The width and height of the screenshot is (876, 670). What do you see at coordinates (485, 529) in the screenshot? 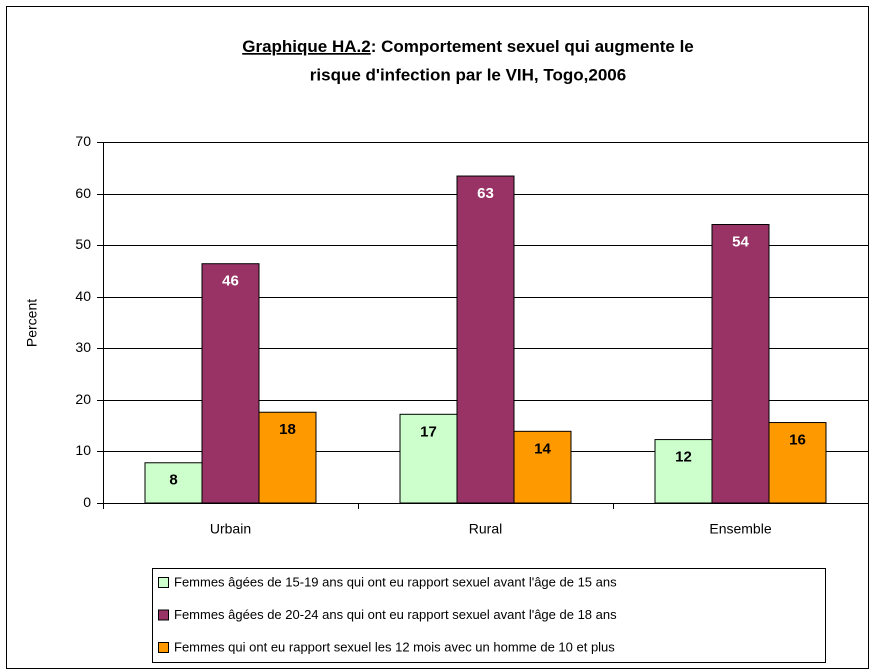
I see `x-tick-label: Rural` at bounding box center [485, 529].